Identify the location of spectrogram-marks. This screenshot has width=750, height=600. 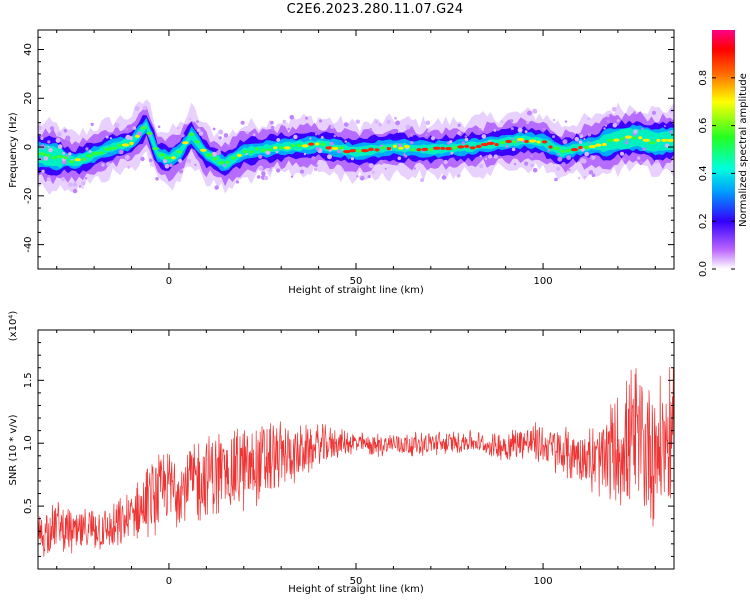
(356, 147).